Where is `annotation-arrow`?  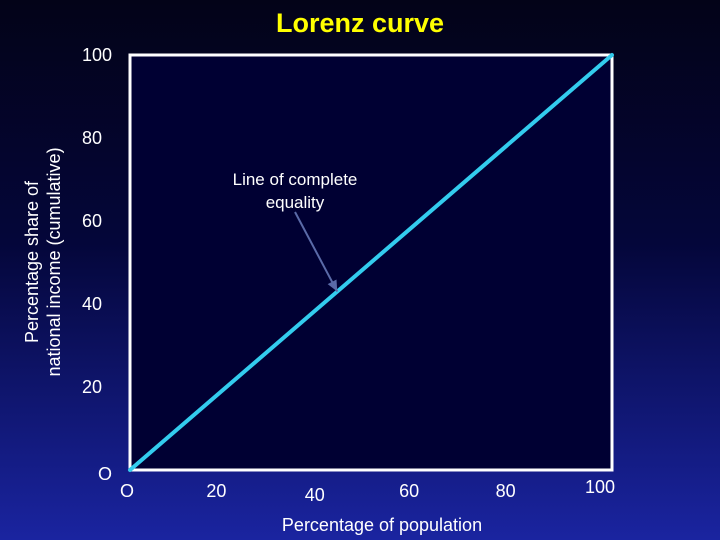 annotation-arrow is located at coordinates (316, 252).